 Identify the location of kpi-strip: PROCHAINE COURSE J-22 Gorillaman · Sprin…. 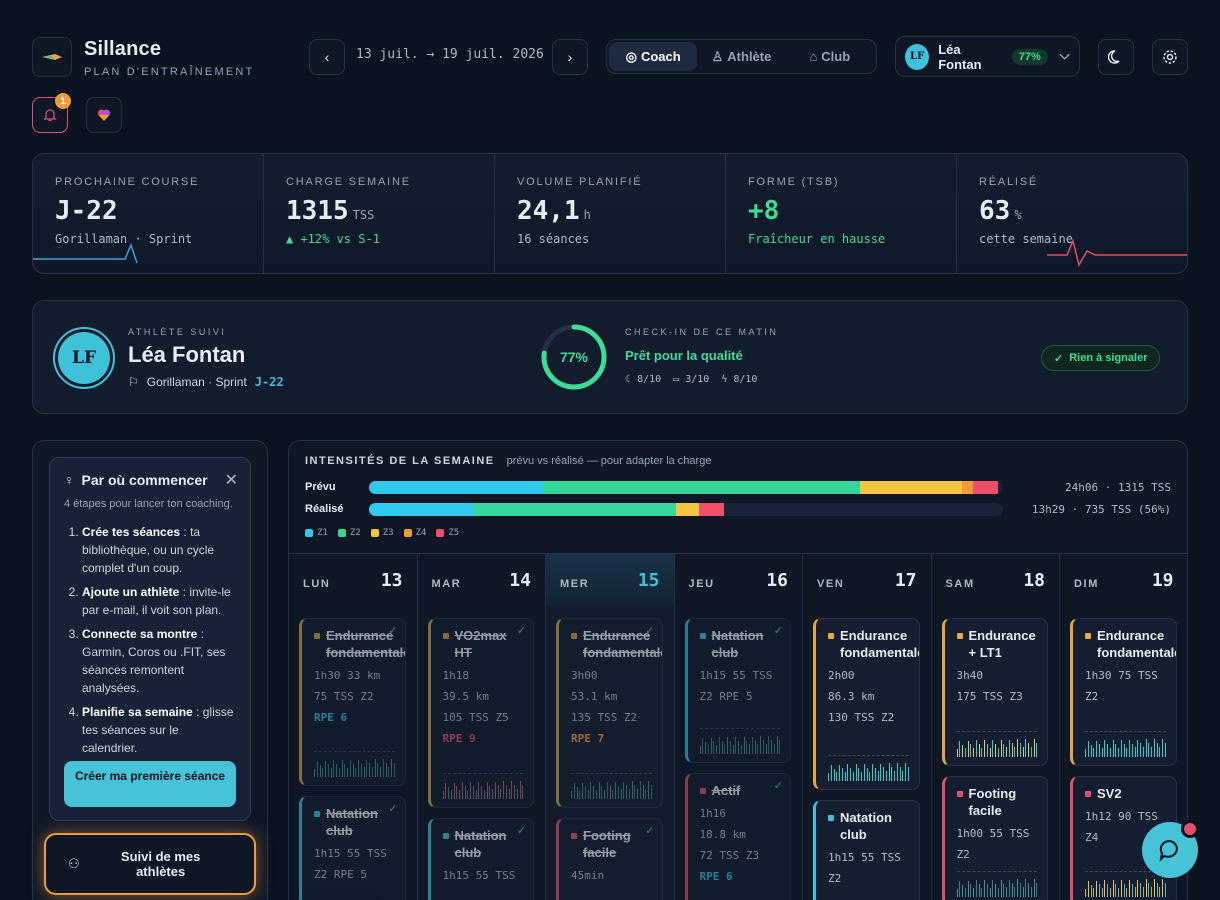
(610, 213).